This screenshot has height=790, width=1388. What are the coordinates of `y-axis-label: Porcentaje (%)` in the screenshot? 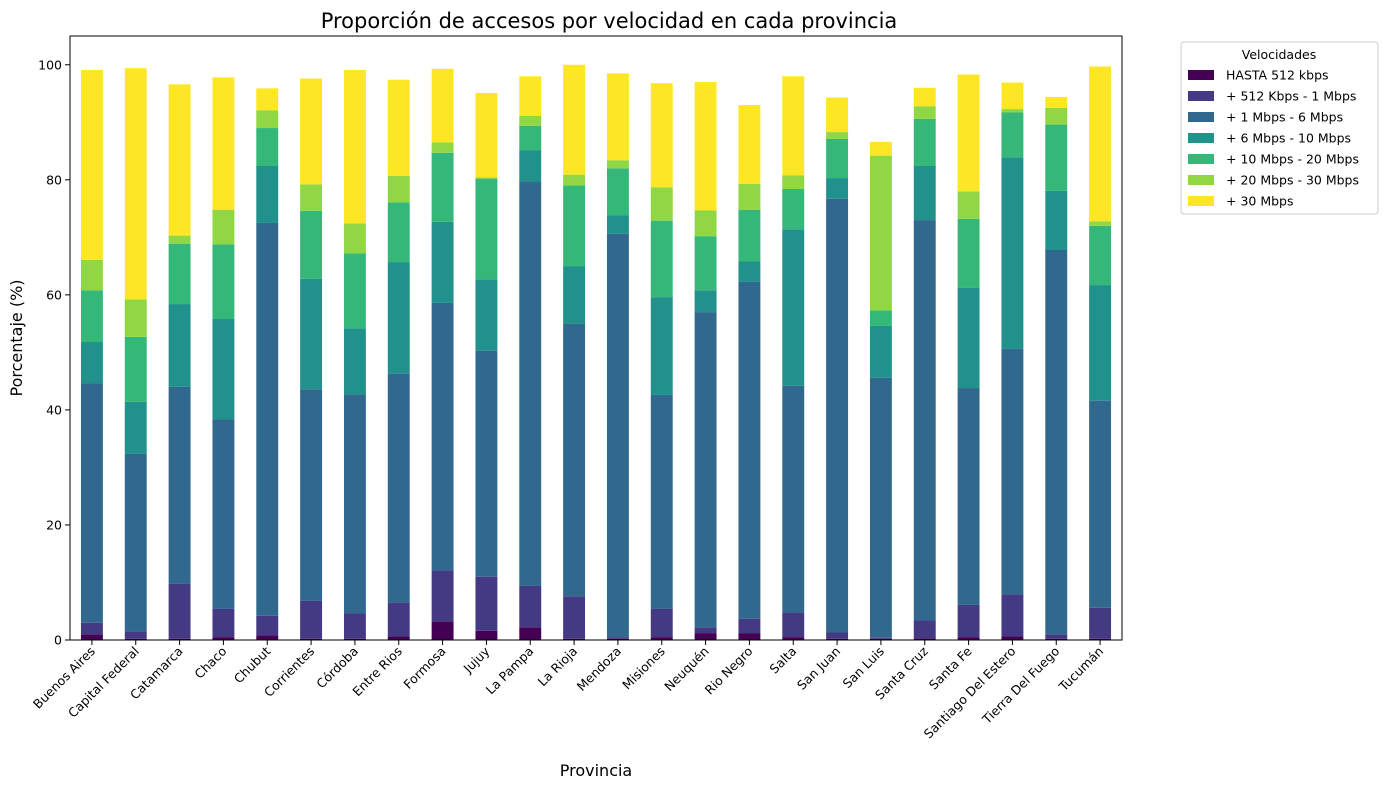 It's located at (16, 337).